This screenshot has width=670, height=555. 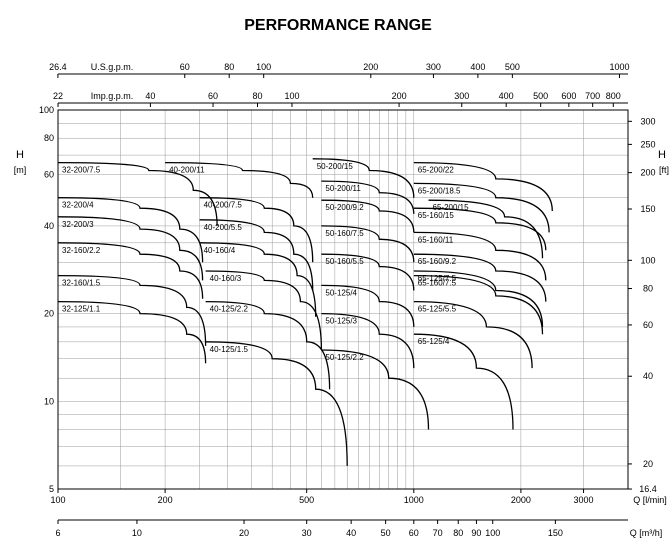 What do you see at coordinates (619, 67) in the screenshot?
I see `us-gpm-axis-tick-label: 1000` at bounding box center [619, 67].